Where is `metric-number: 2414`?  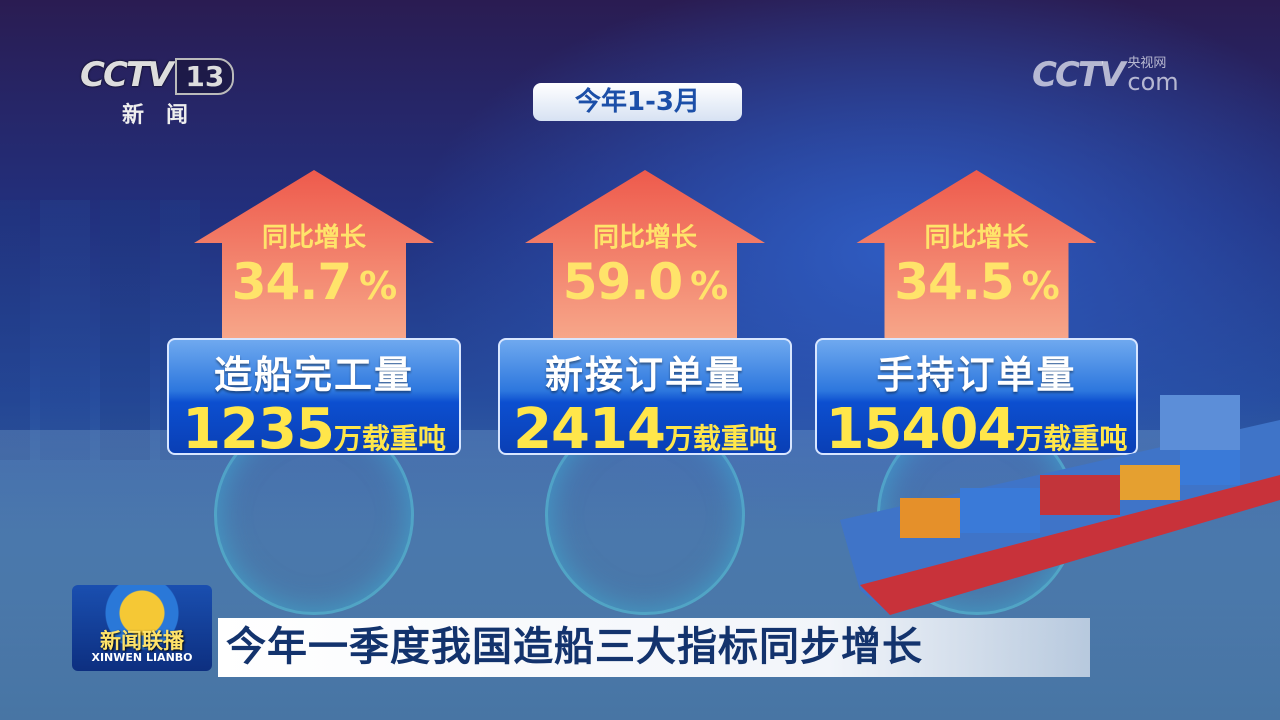
metric-number: 2414 is located at coordinates (589, 426).